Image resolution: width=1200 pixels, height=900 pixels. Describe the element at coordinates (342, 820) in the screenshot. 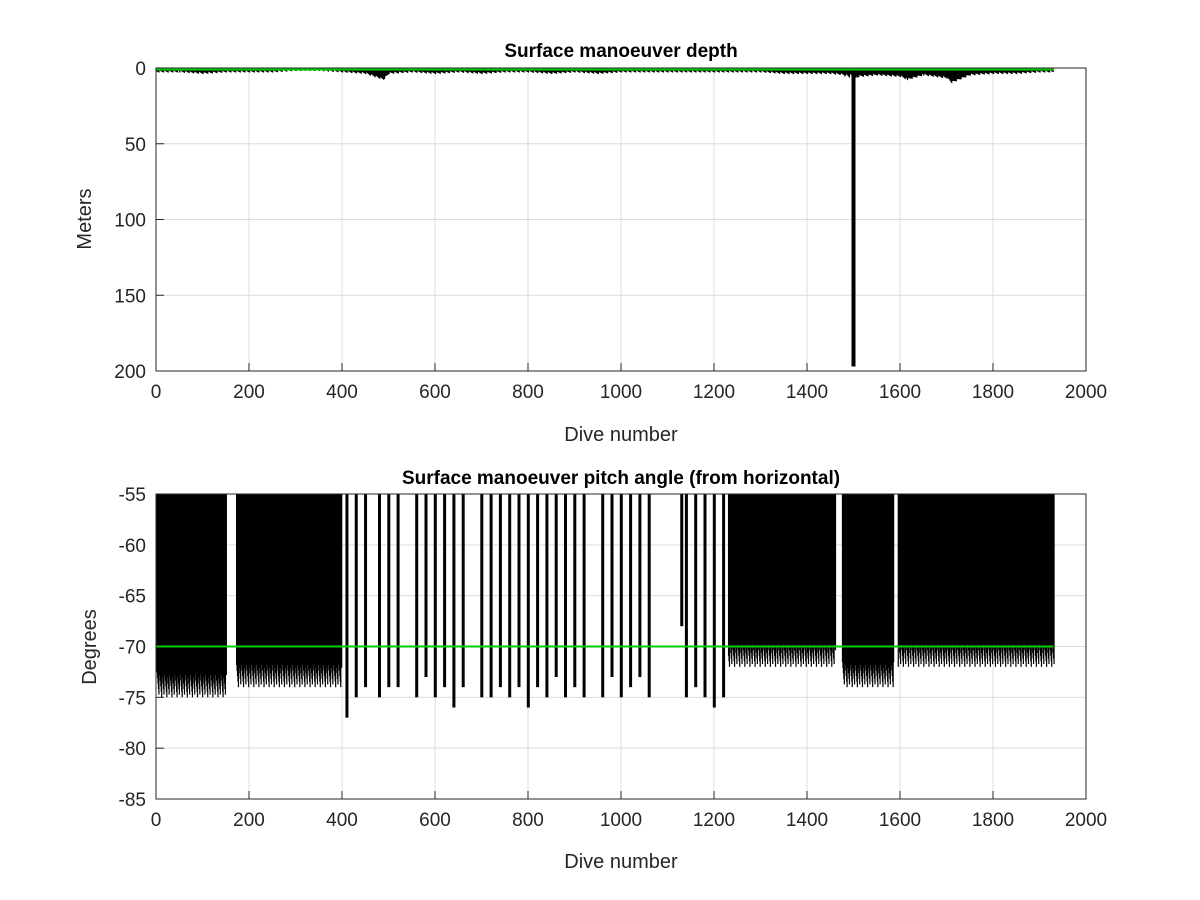

I see `x-tick-label: 400` at that location.